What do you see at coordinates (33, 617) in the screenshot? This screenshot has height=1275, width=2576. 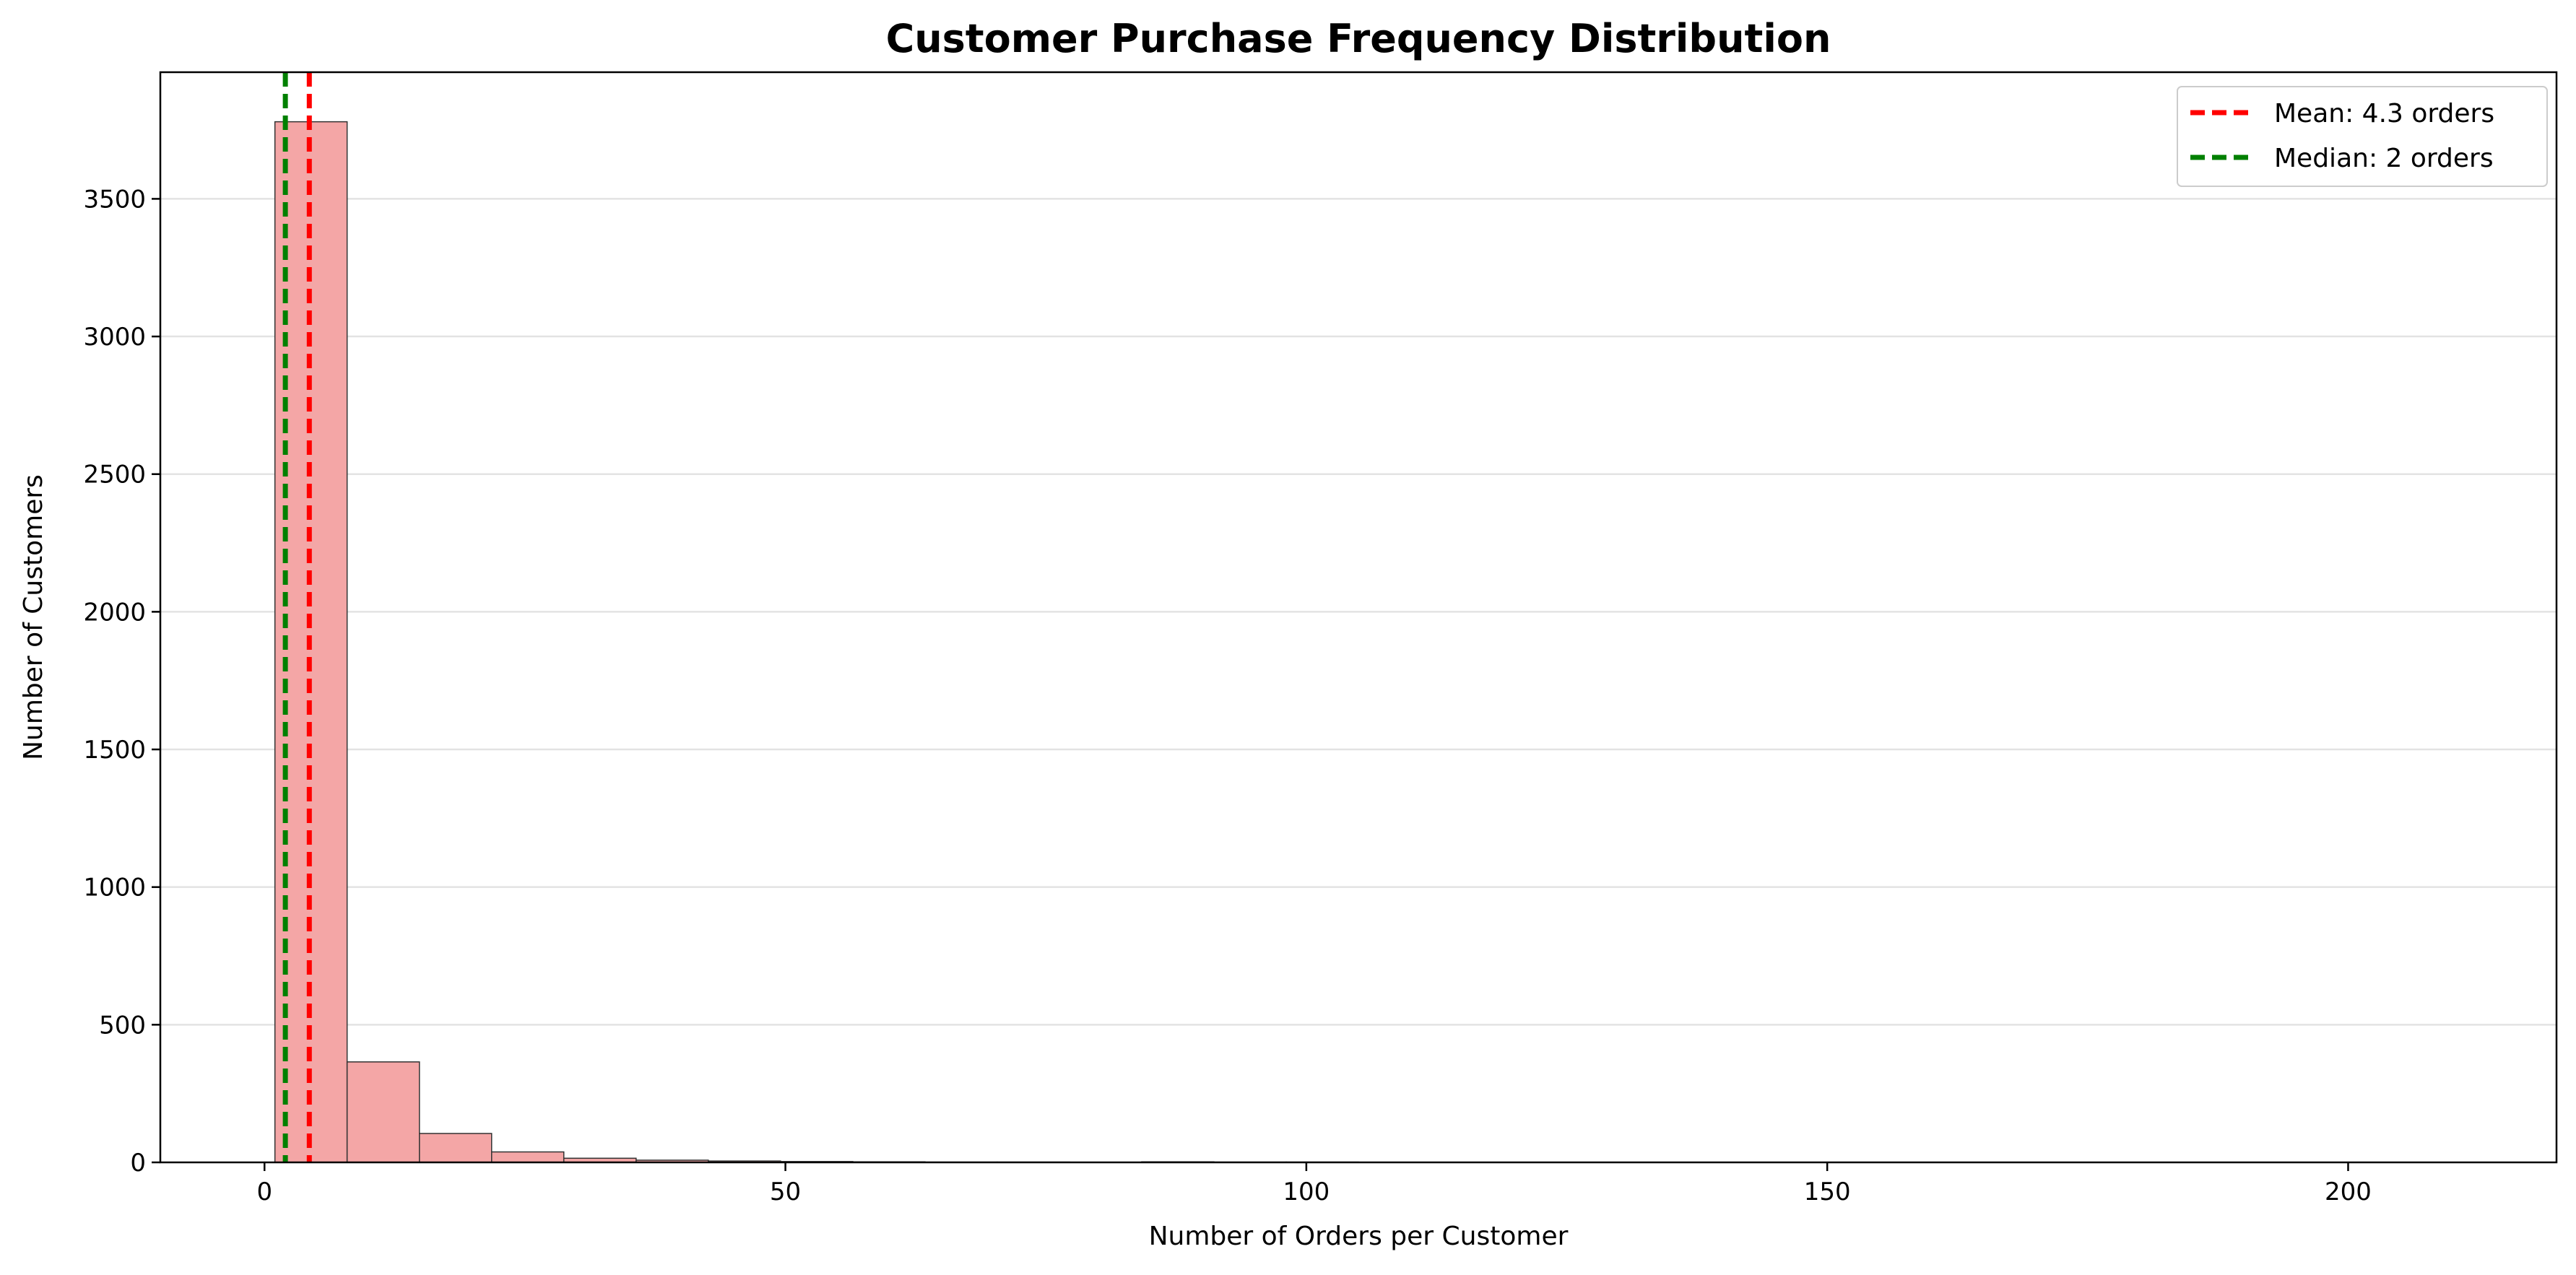 I see `y-axis-title: Number of Customers` at bounding box center [33, 617].